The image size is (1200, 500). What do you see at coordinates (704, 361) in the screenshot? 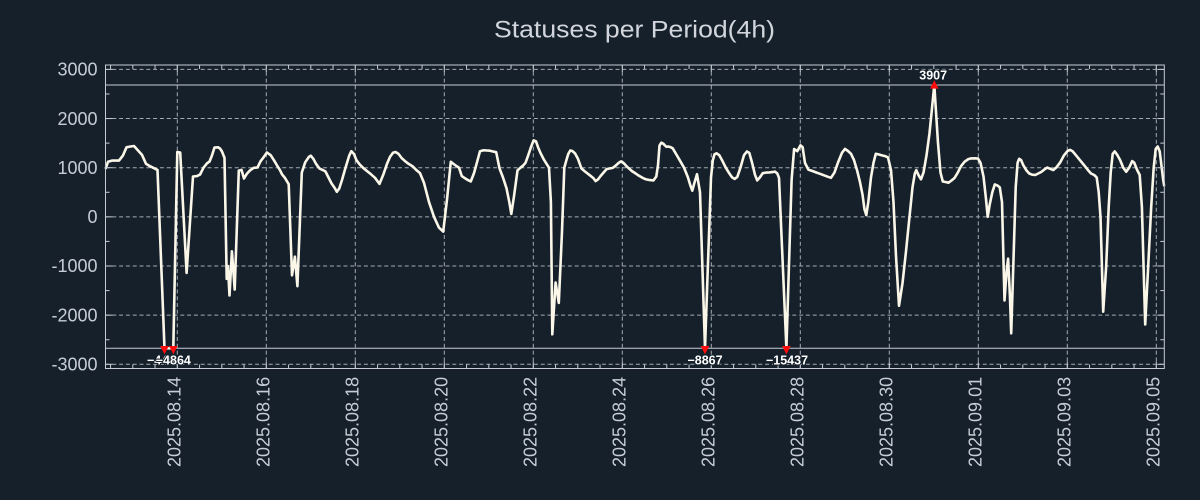
I see `svg-text: −8867` at bounding box center [704, 361].